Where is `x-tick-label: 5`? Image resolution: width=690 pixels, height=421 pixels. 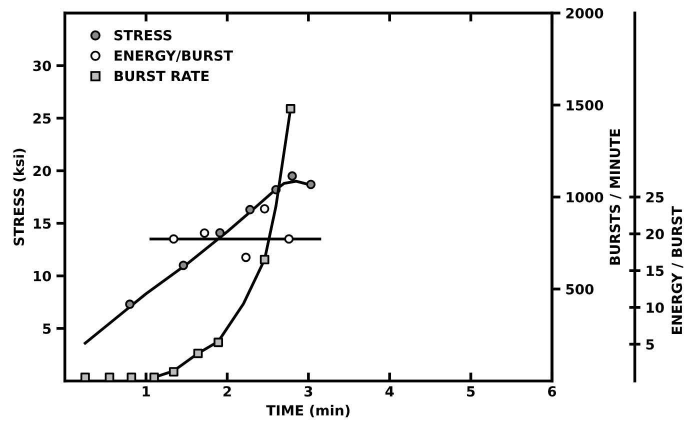 x-tick-label: 5 is located at coordinates (471, 391).